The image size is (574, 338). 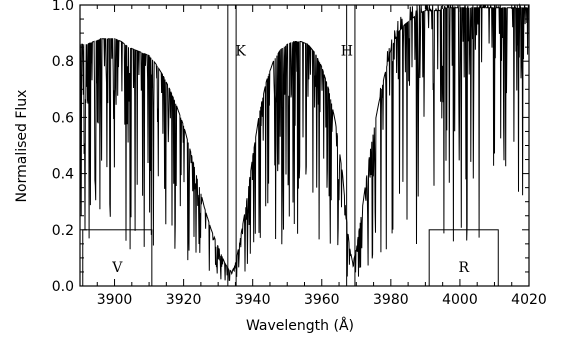 I want to click on x-tick-label: 4000, so click(x=460, y=300).